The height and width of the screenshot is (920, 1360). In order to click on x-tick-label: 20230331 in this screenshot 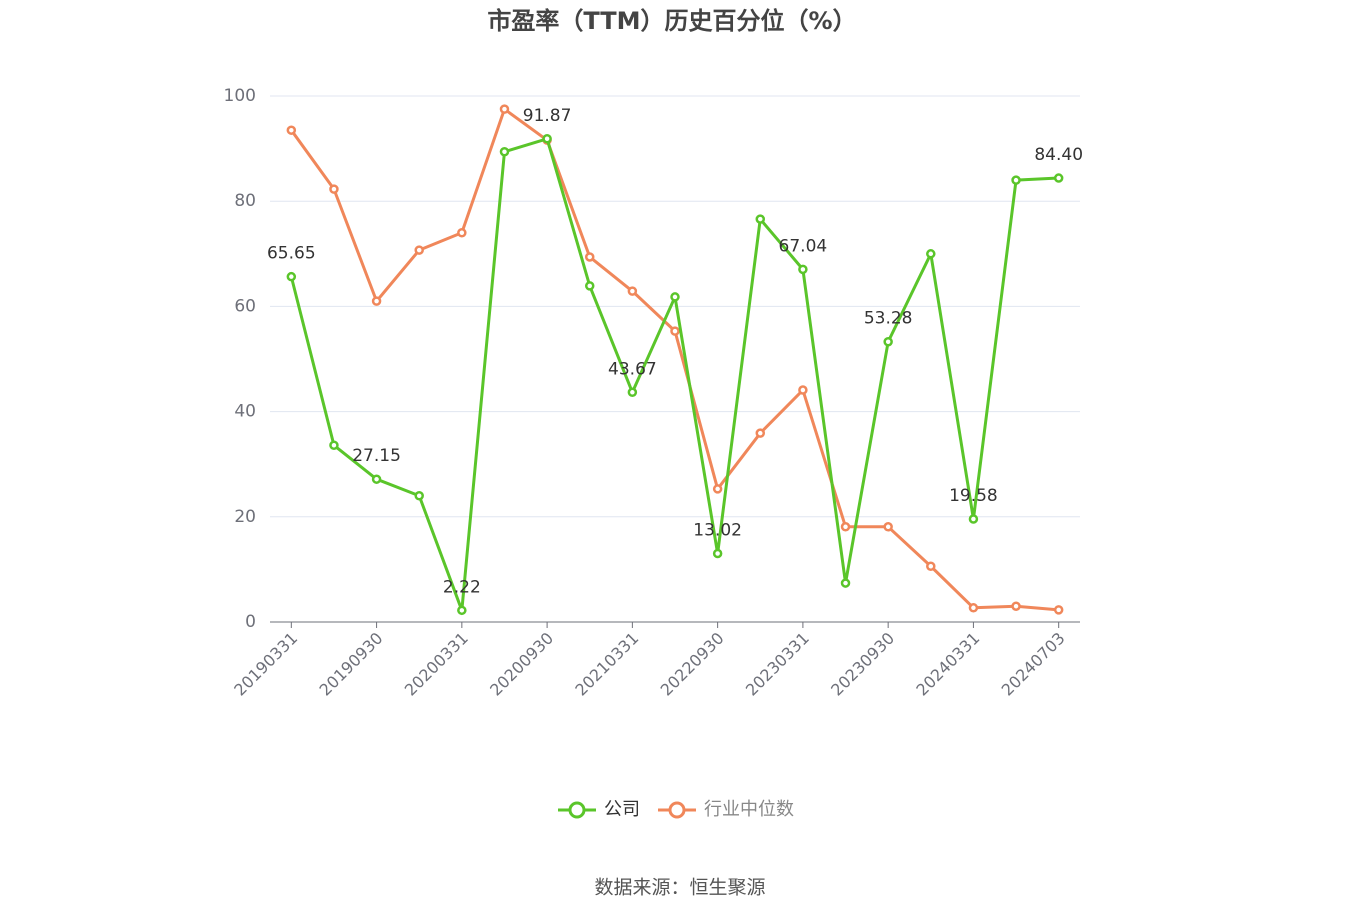, I will do `click(777, 664)`.